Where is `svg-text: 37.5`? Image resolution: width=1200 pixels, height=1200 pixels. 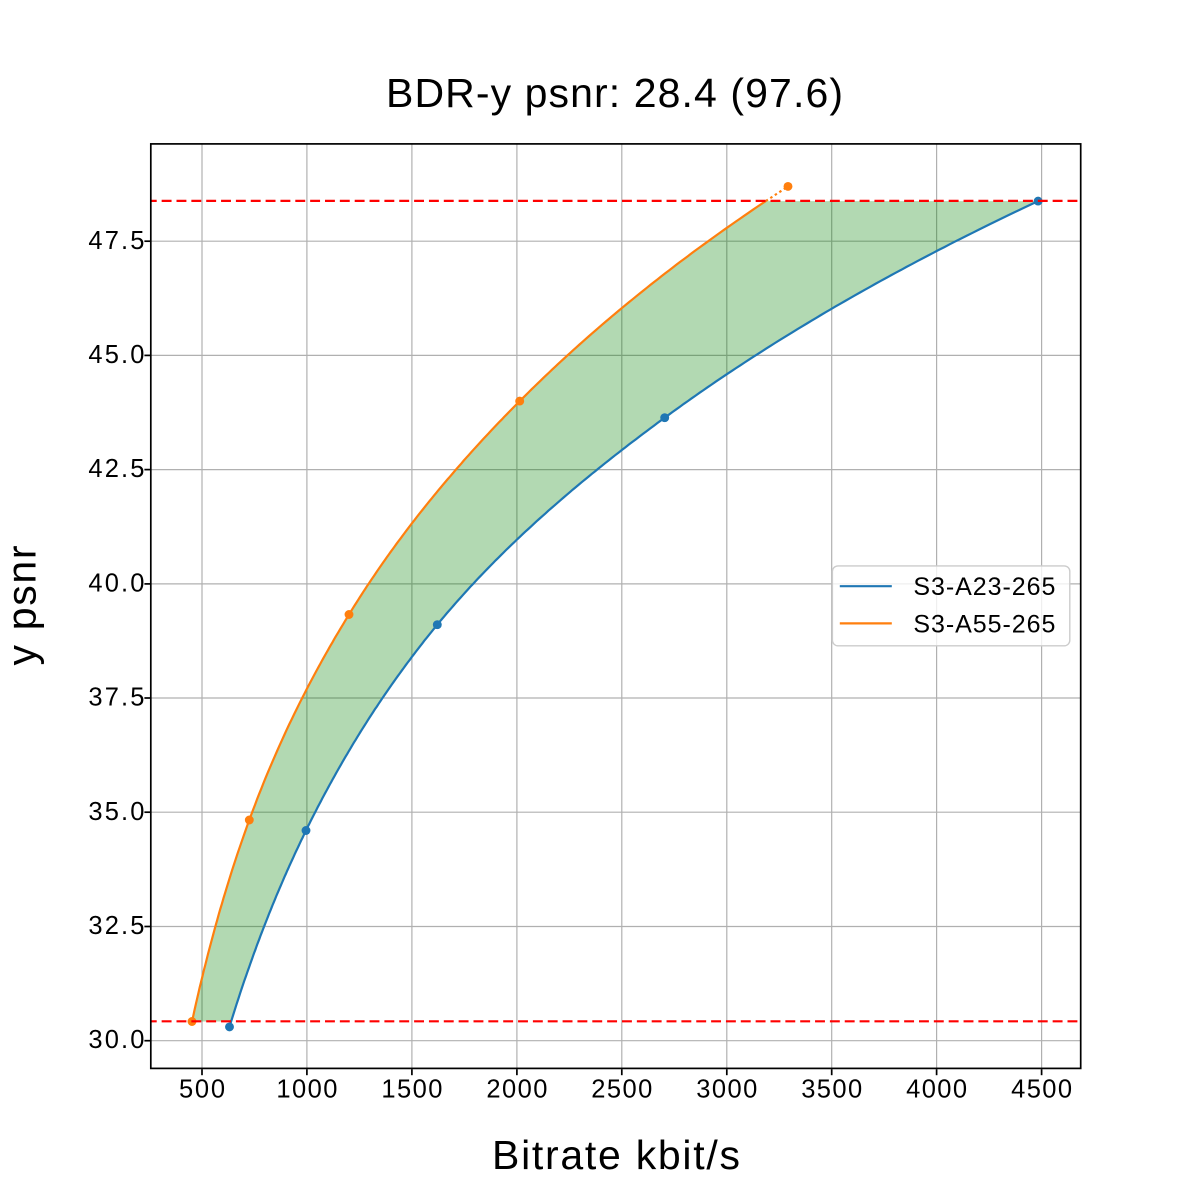 svg-text: 37.5 is located at coordinates (116, 698).